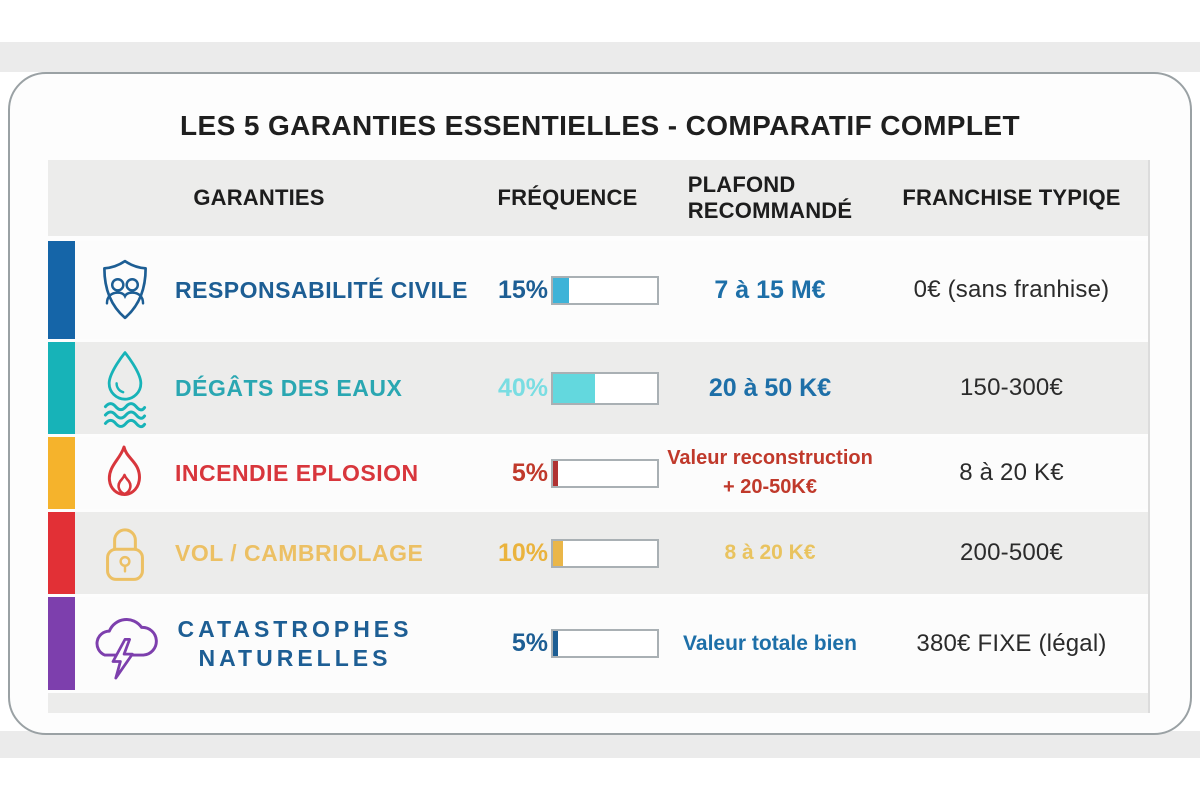 This screenshot has height=800, width=1200. I want to click on frequency-cell: 40%, so click(567, 388).